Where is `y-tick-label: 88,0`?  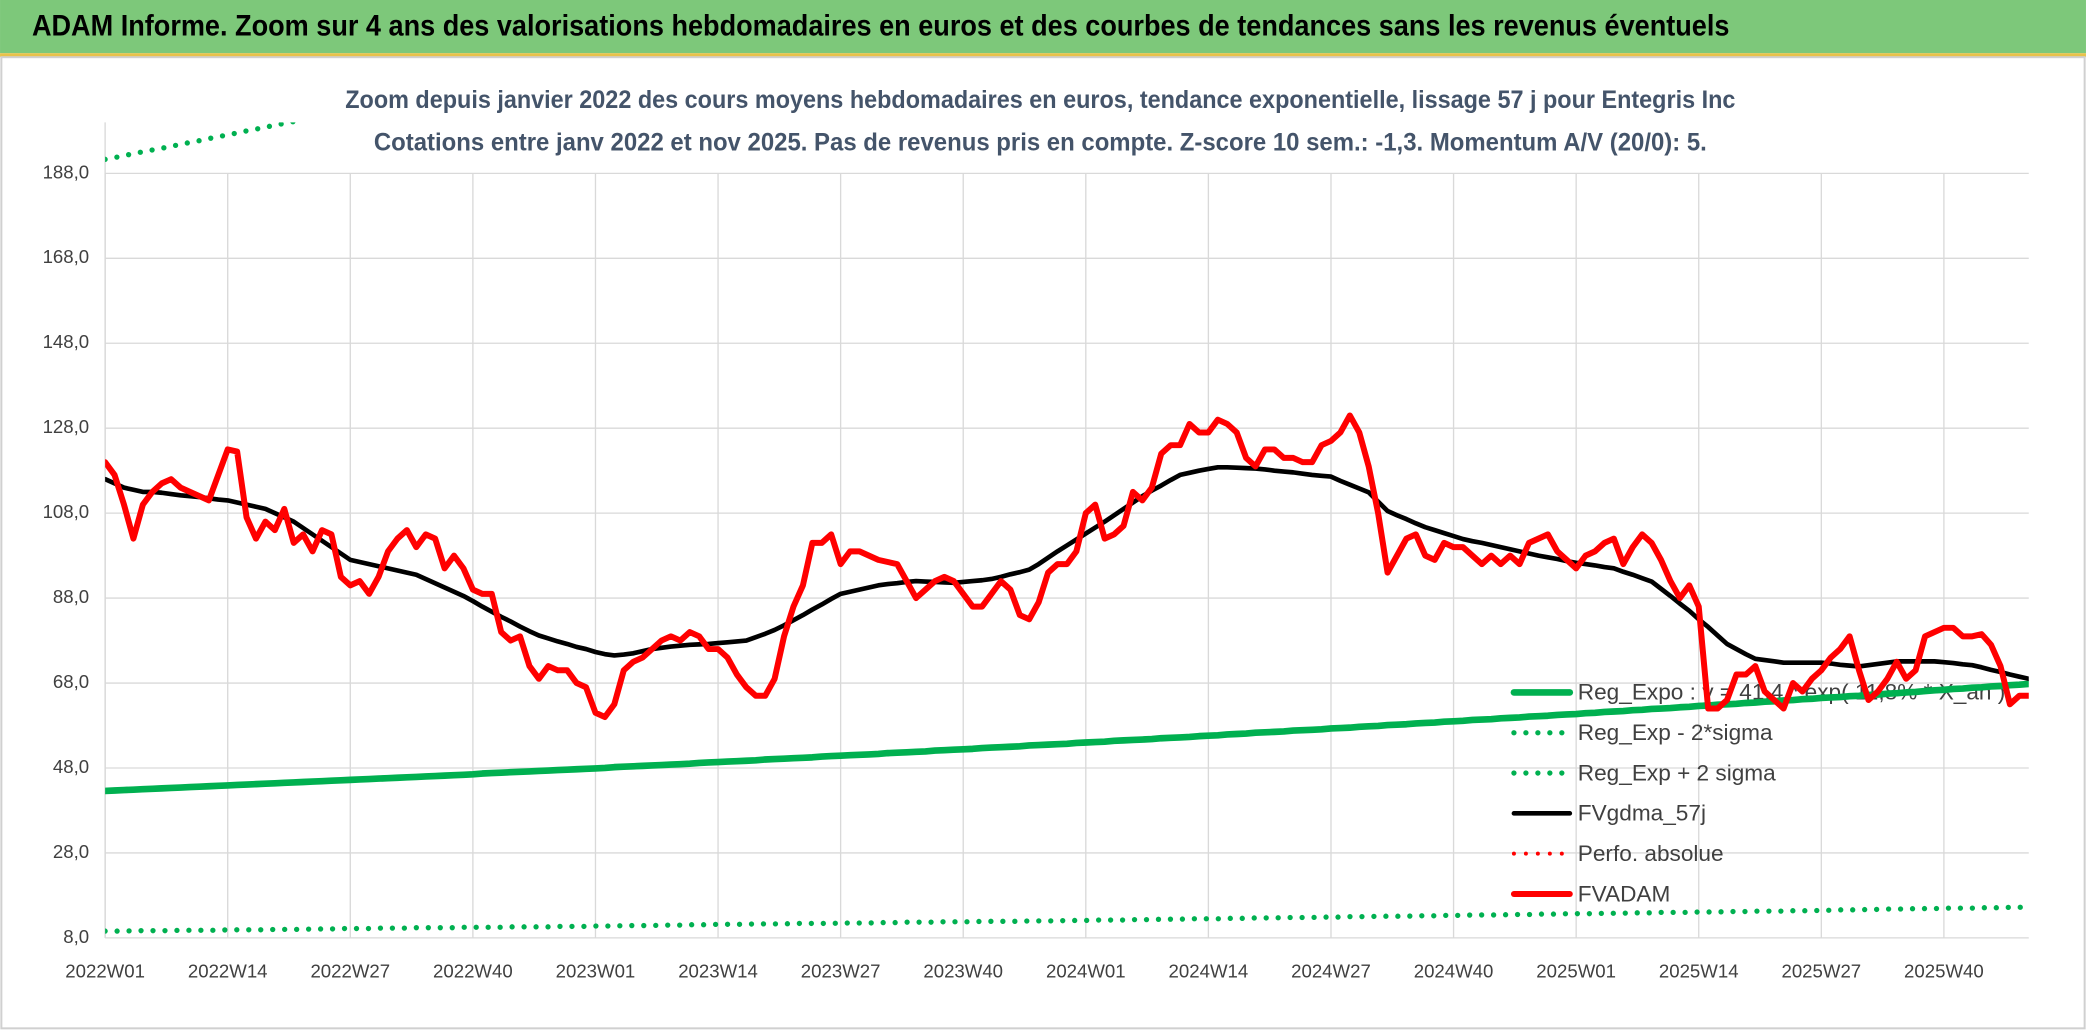
y-tick-label: 88,0 is located at coordinates (71, 596).